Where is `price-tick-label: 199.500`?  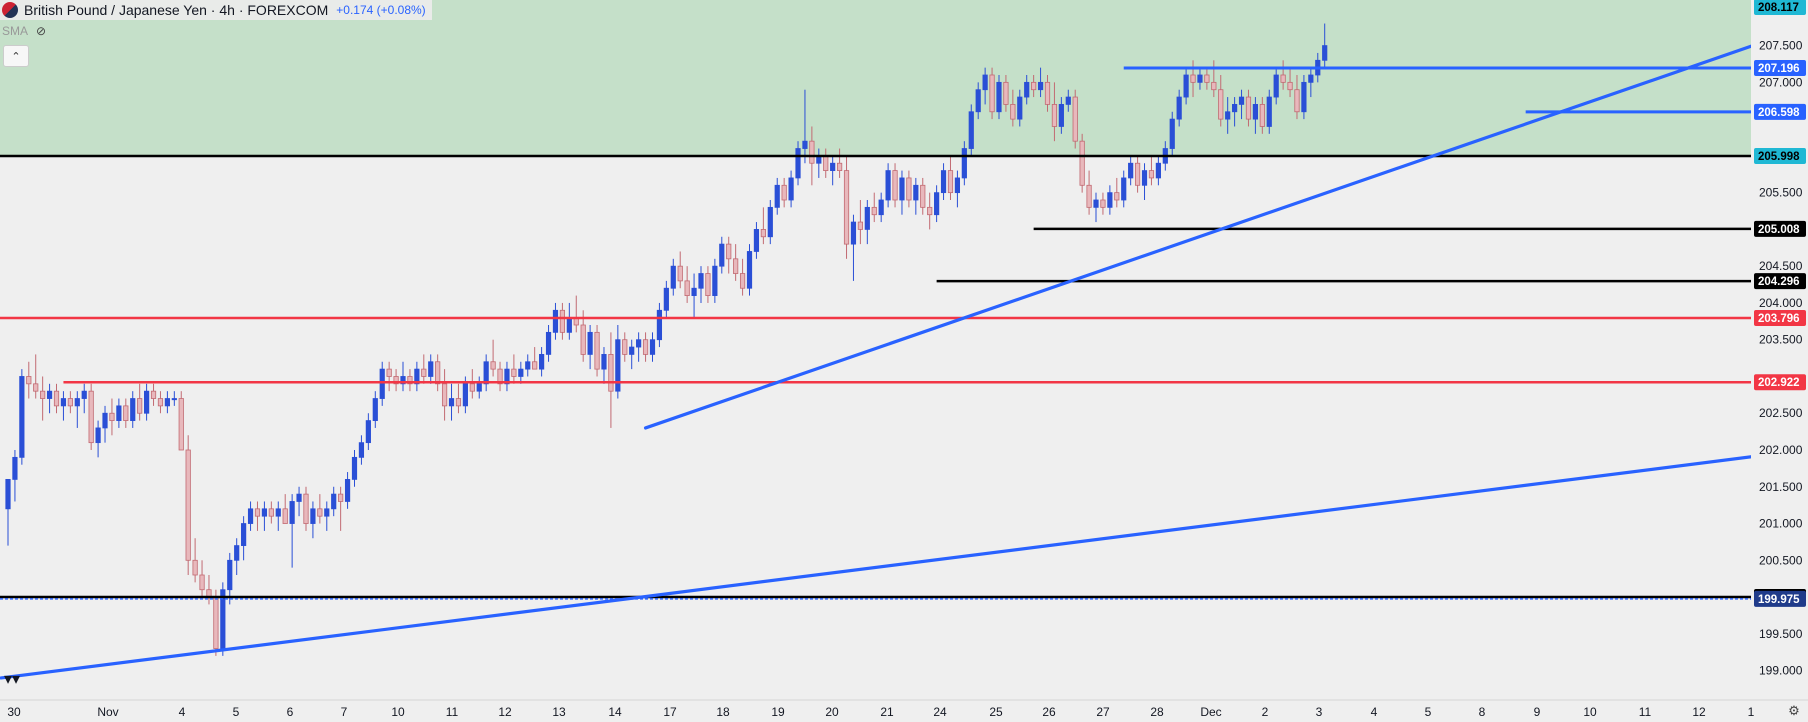 price-tick-label: 199.500 is located at coordinates (1781, 634).